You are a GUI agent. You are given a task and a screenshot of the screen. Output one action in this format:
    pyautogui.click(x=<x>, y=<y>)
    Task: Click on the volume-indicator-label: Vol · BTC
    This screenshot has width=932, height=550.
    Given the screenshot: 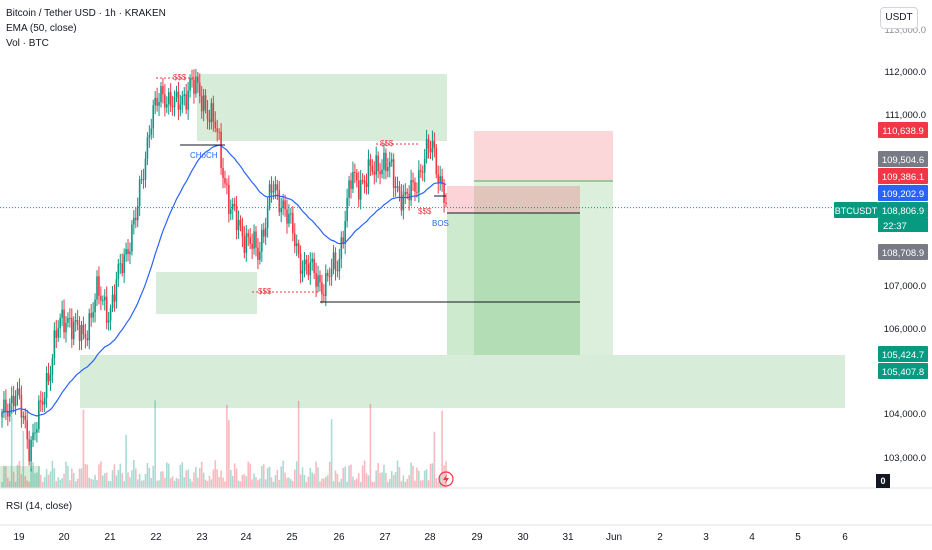 What is the action you would take?
    pyautogui.click(x=27, y=43)
    